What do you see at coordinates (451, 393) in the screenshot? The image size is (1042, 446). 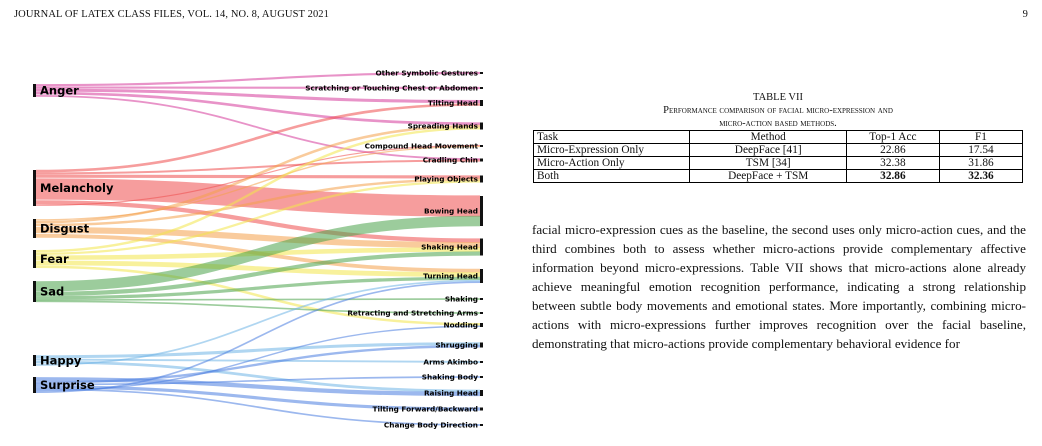 I see `action-node-label: Raising Head` at bounding box center [451, 393].